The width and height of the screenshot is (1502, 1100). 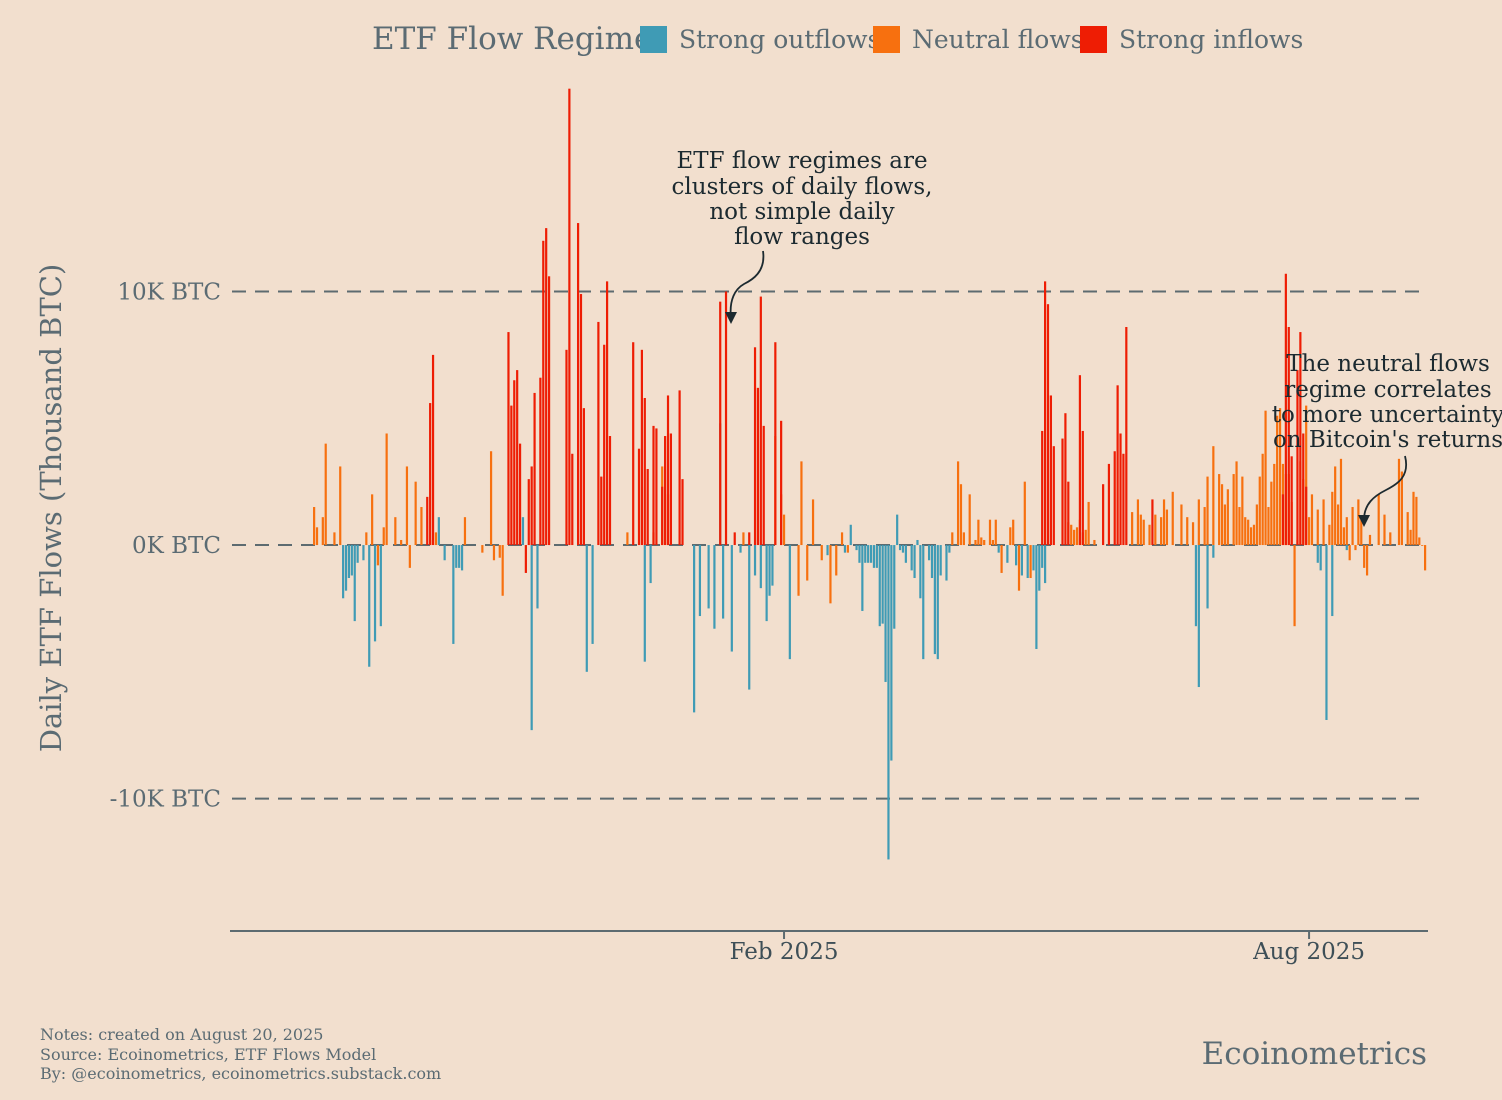 I want to click on annotation-neutral-flows-line-4: on Bitcoin's returns, so click(x=1387, y=440).